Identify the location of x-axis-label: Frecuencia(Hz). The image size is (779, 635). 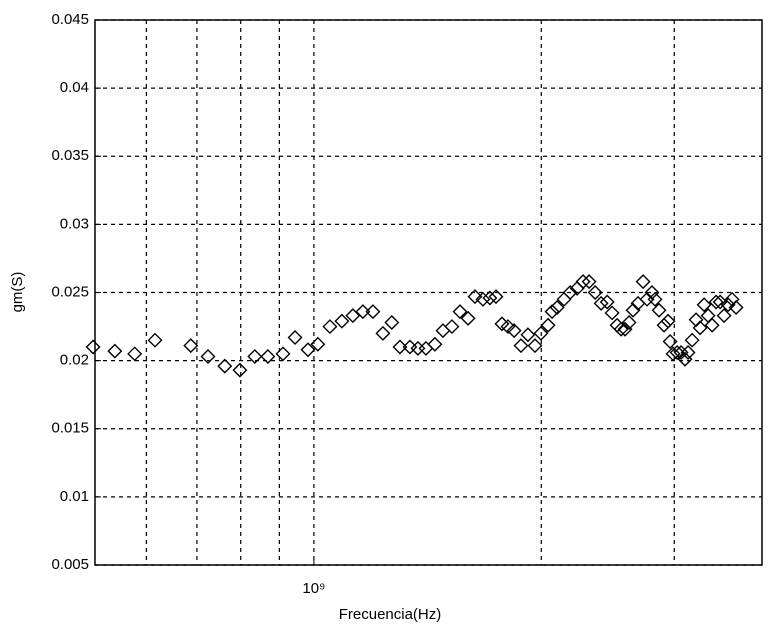
(390, 614).